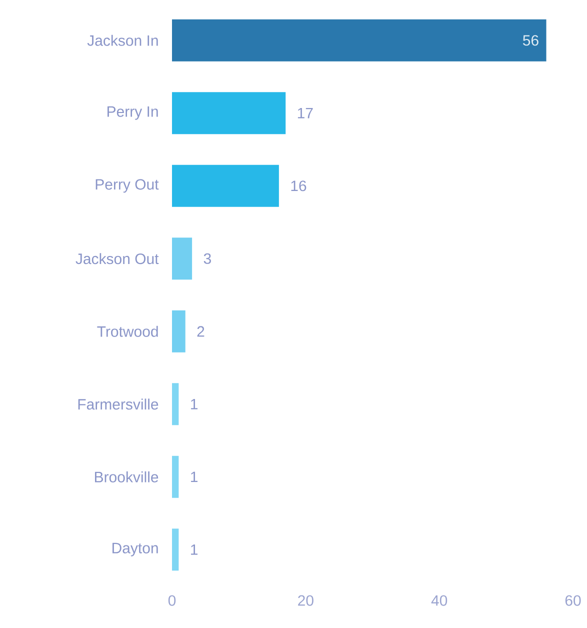 Image resolution: width=587 pixels, height=628 pixels. What do you see at coordinates (439, 600) in the screenshot?
I see `x-tick-label: 40` at bounding box center [439, 600].